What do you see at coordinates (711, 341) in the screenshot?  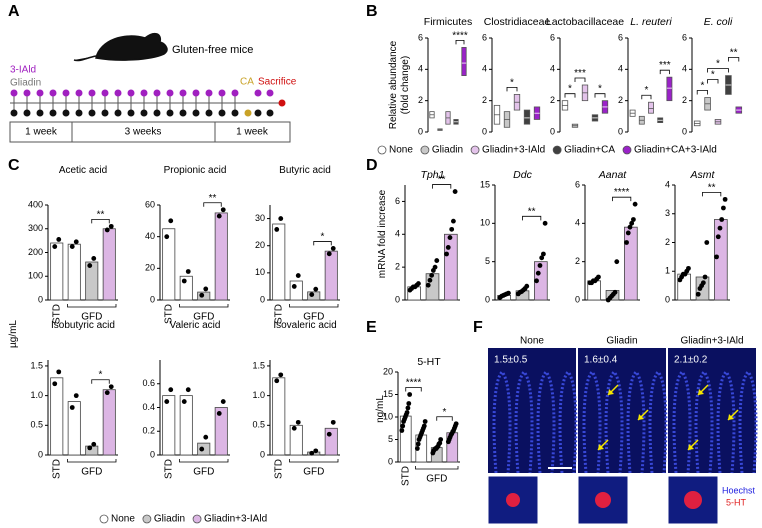 I see `image-title: Gliadin+3-IAld` at bounding box center [711, 341].